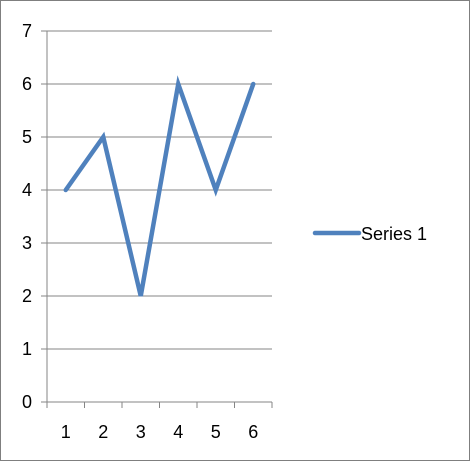 This screenshot has width=470, height=465. I want to click on y-tick-label: 7, so click(27, 31).